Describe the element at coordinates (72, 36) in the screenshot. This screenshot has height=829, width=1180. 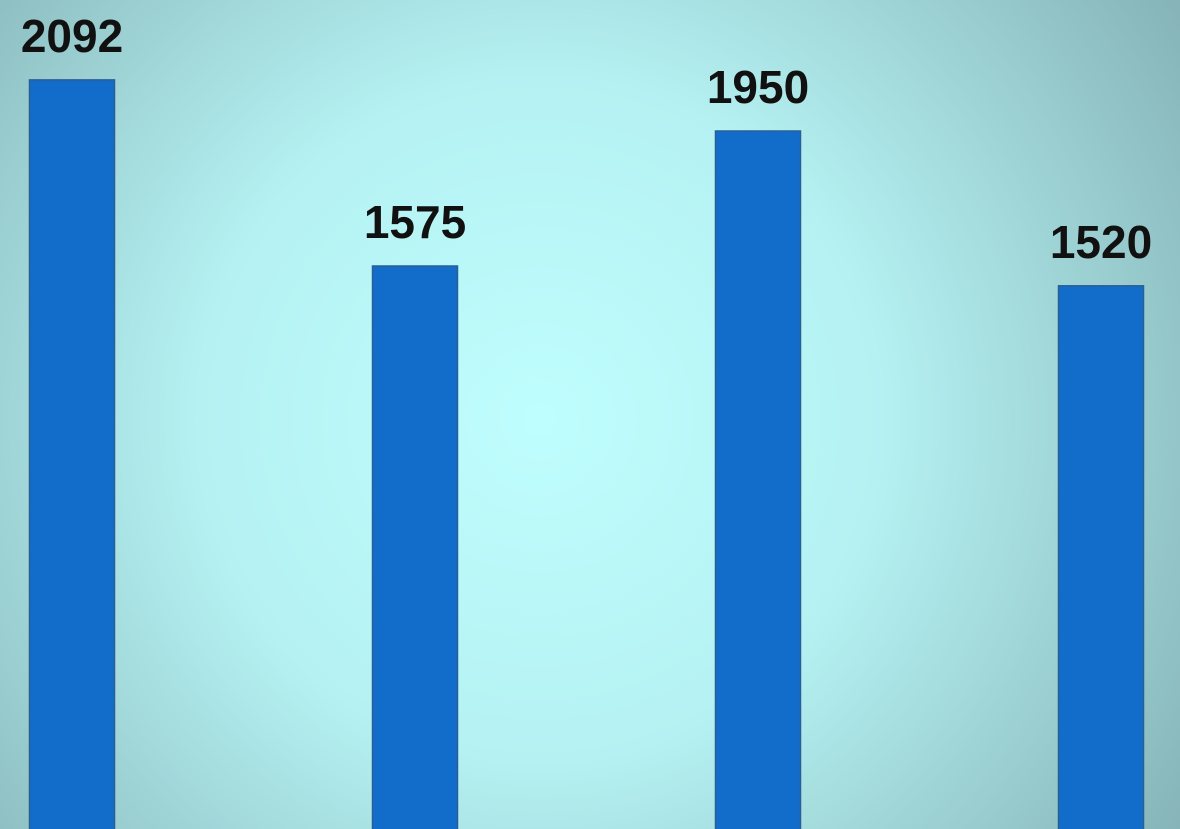
I see `value-label: 2092` at that location.